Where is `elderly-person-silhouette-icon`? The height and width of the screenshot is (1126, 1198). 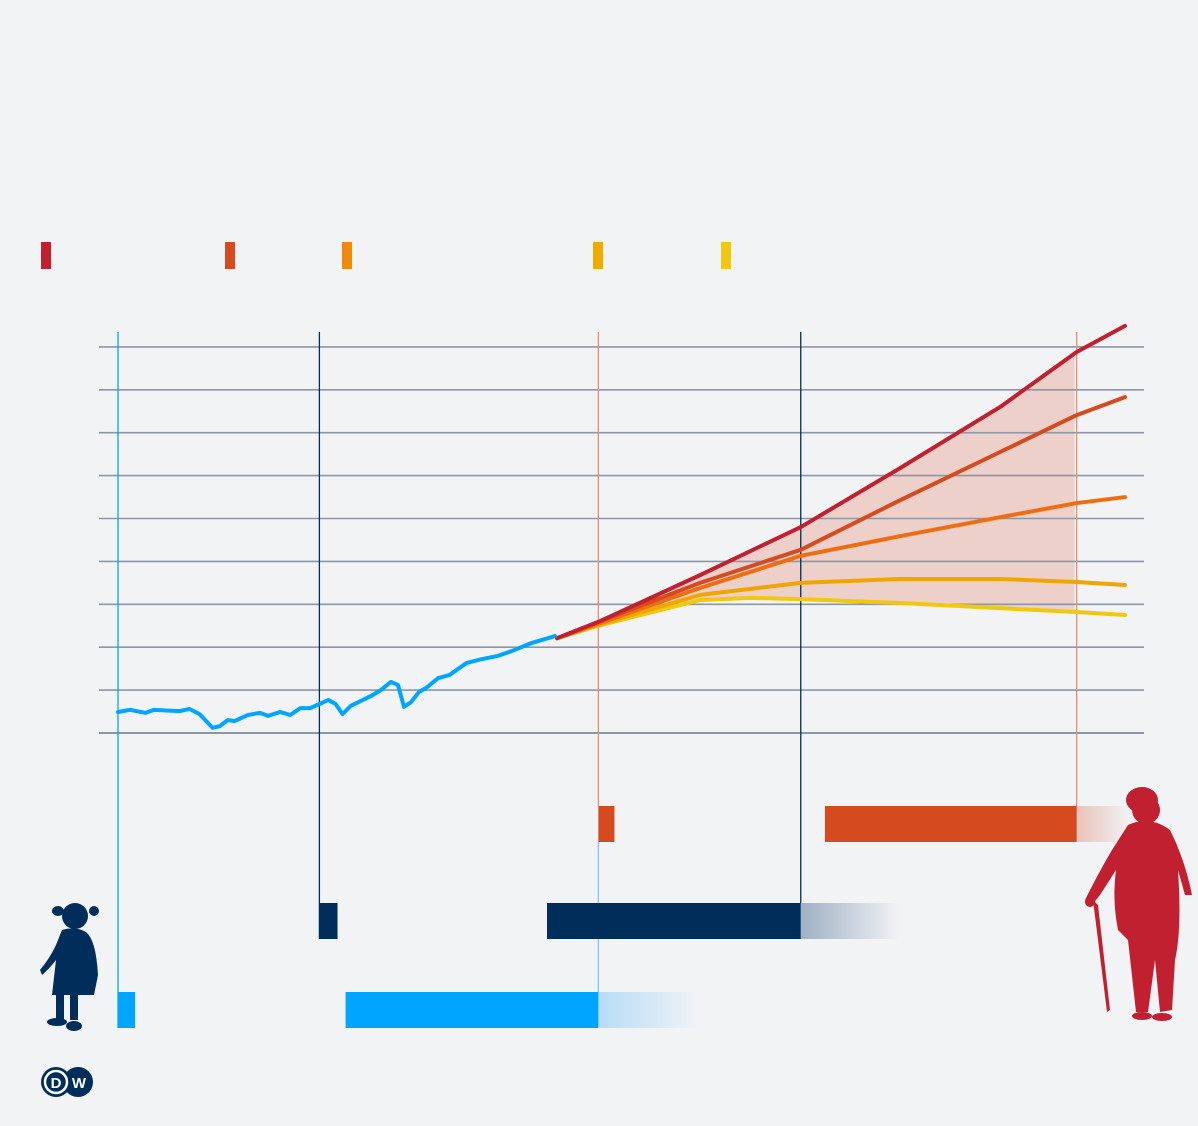
elderly-person-silhouette-icon is located at coordinates (1138, 904).